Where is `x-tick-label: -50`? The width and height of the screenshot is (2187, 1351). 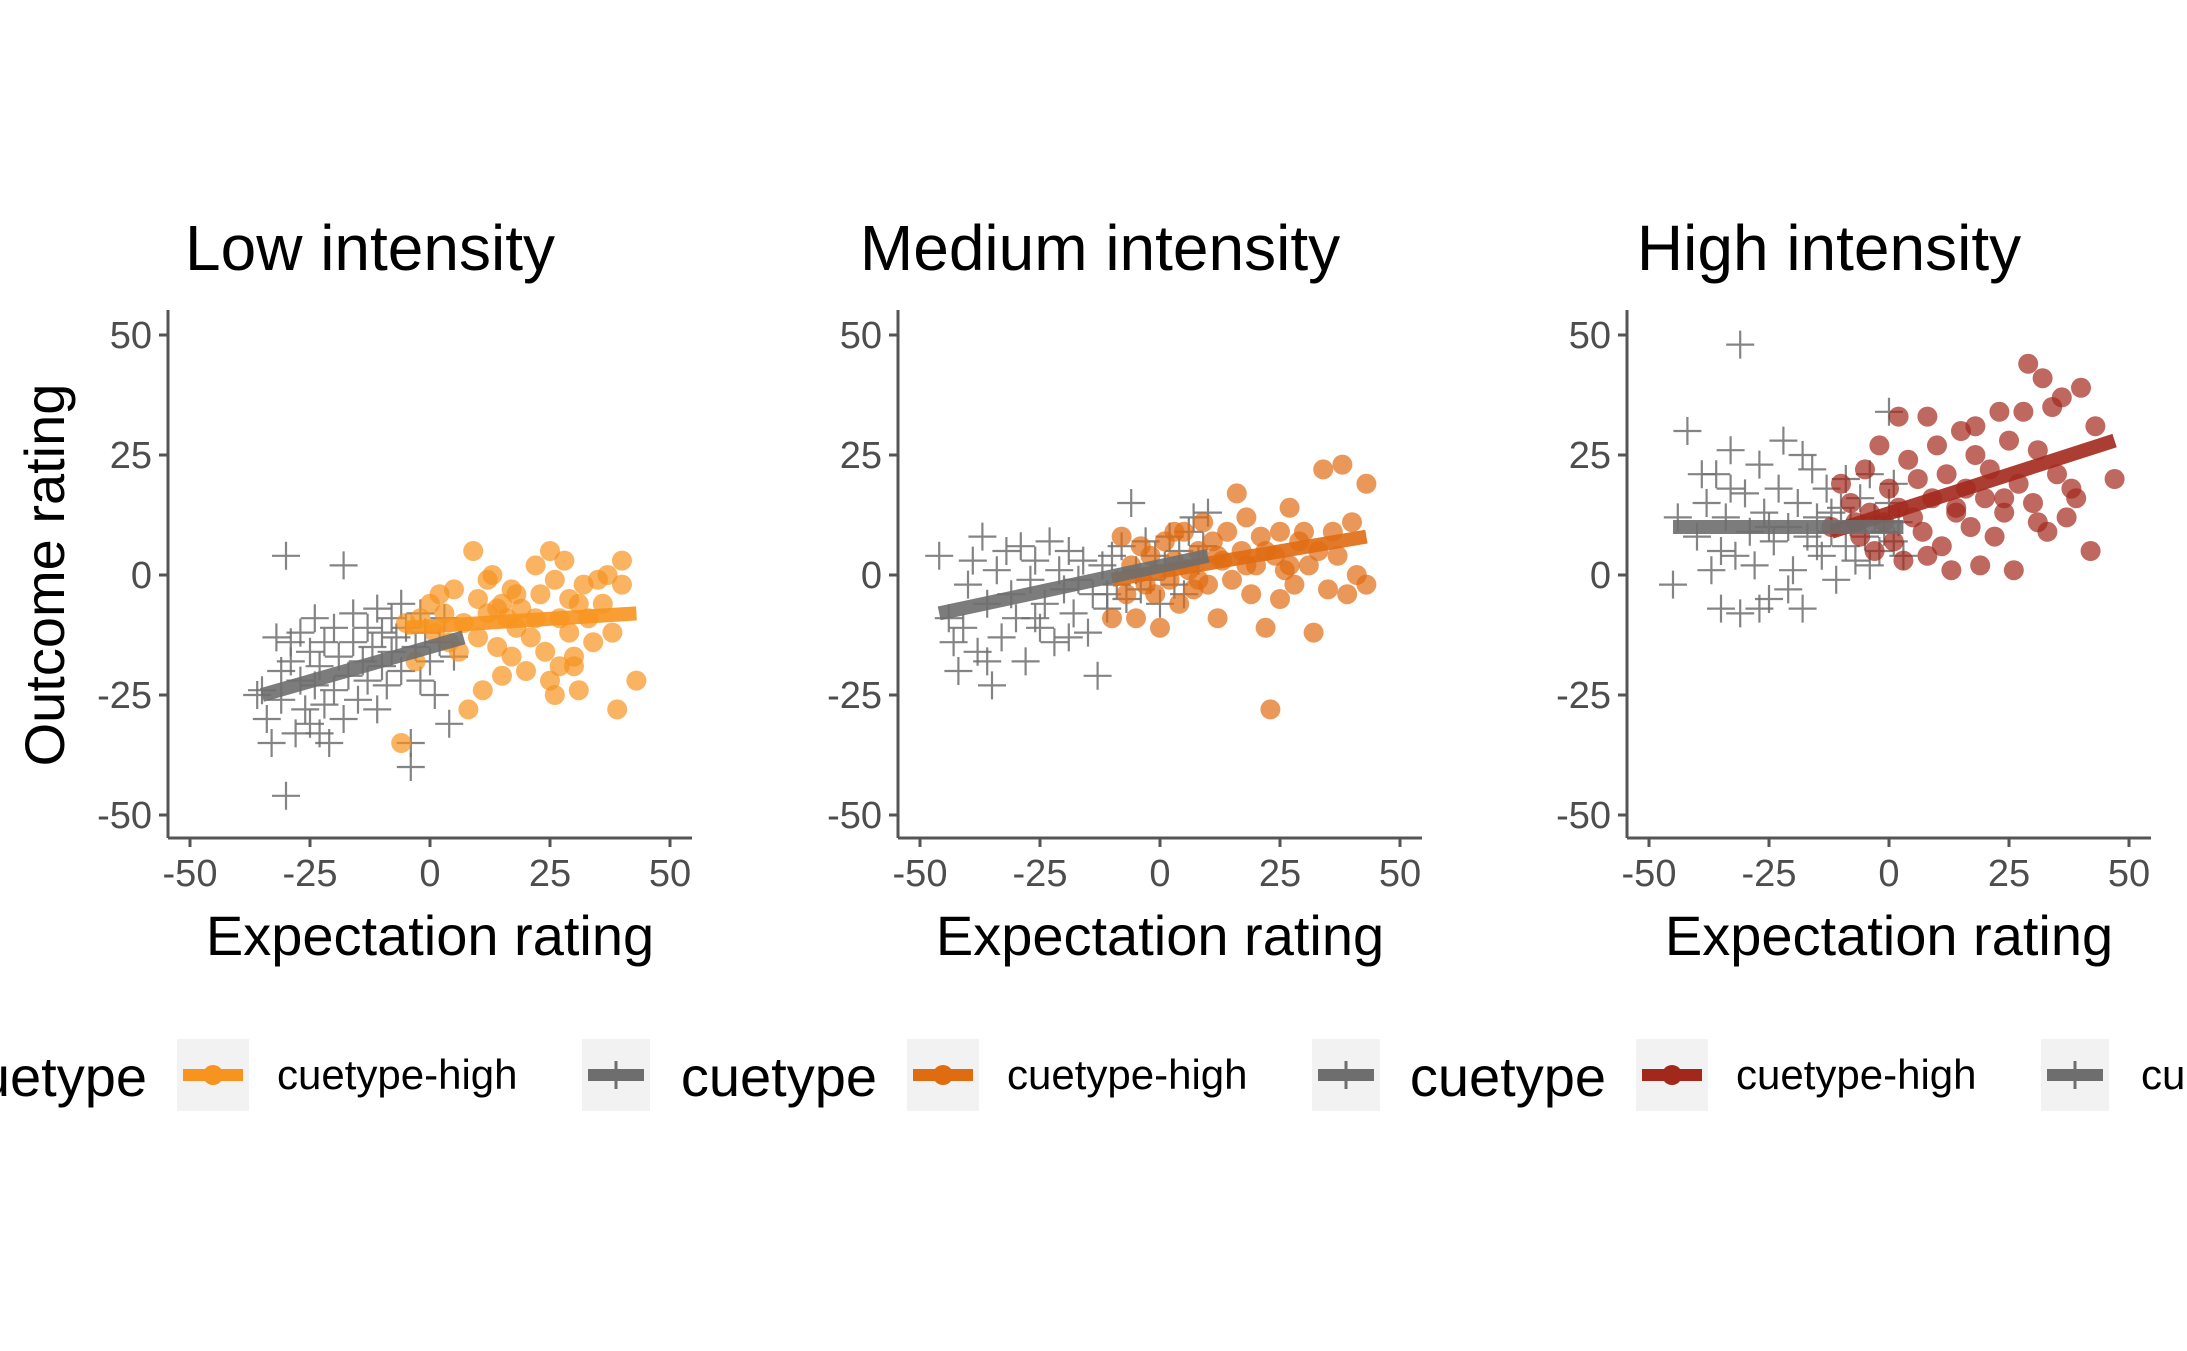
x-tick-label: -50 is located at coordinates (190, 874).